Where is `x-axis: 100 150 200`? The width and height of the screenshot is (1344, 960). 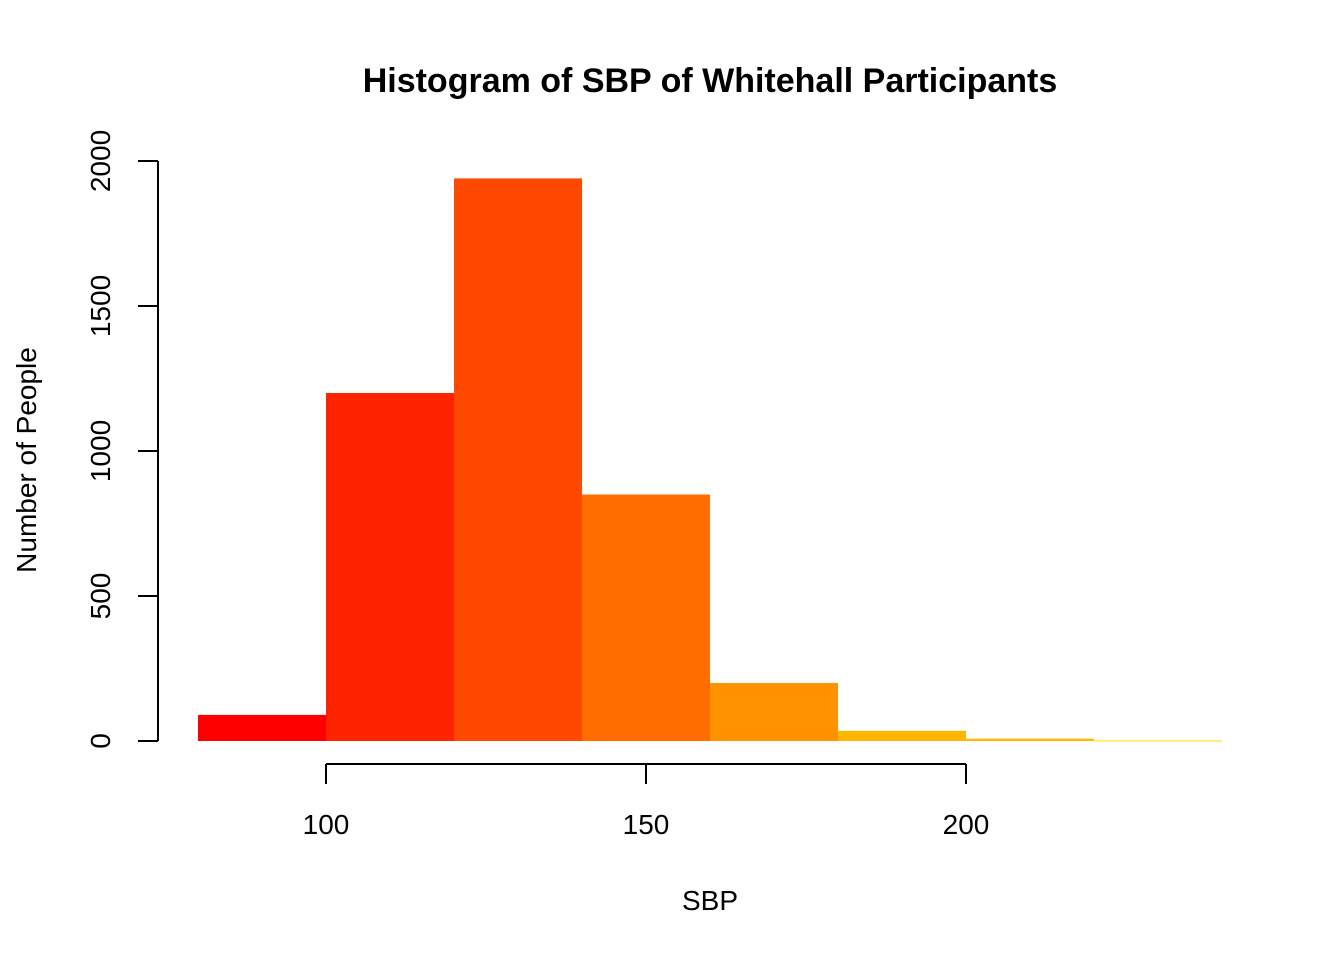 x-axis: 100 150 200 is located at coordinates (646, 801).